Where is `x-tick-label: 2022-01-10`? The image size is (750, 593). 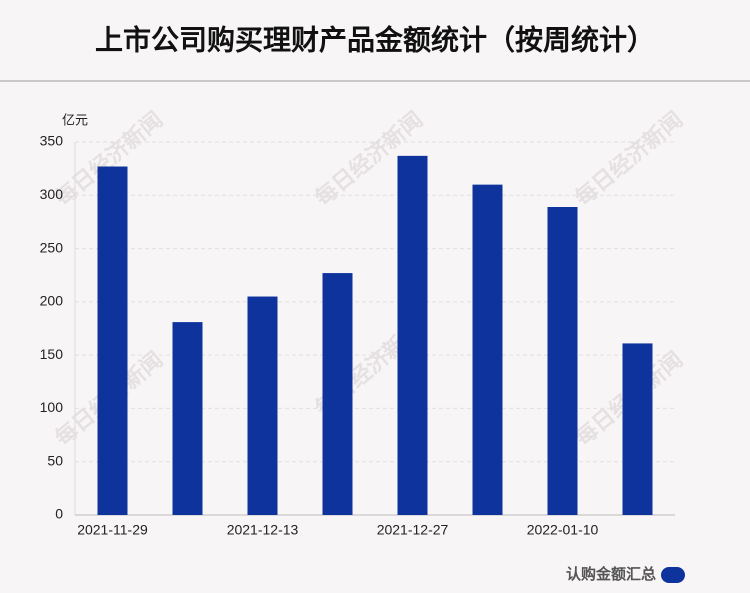 x-tick-label: 2022-01-10 is located at coordinates (563, 530).